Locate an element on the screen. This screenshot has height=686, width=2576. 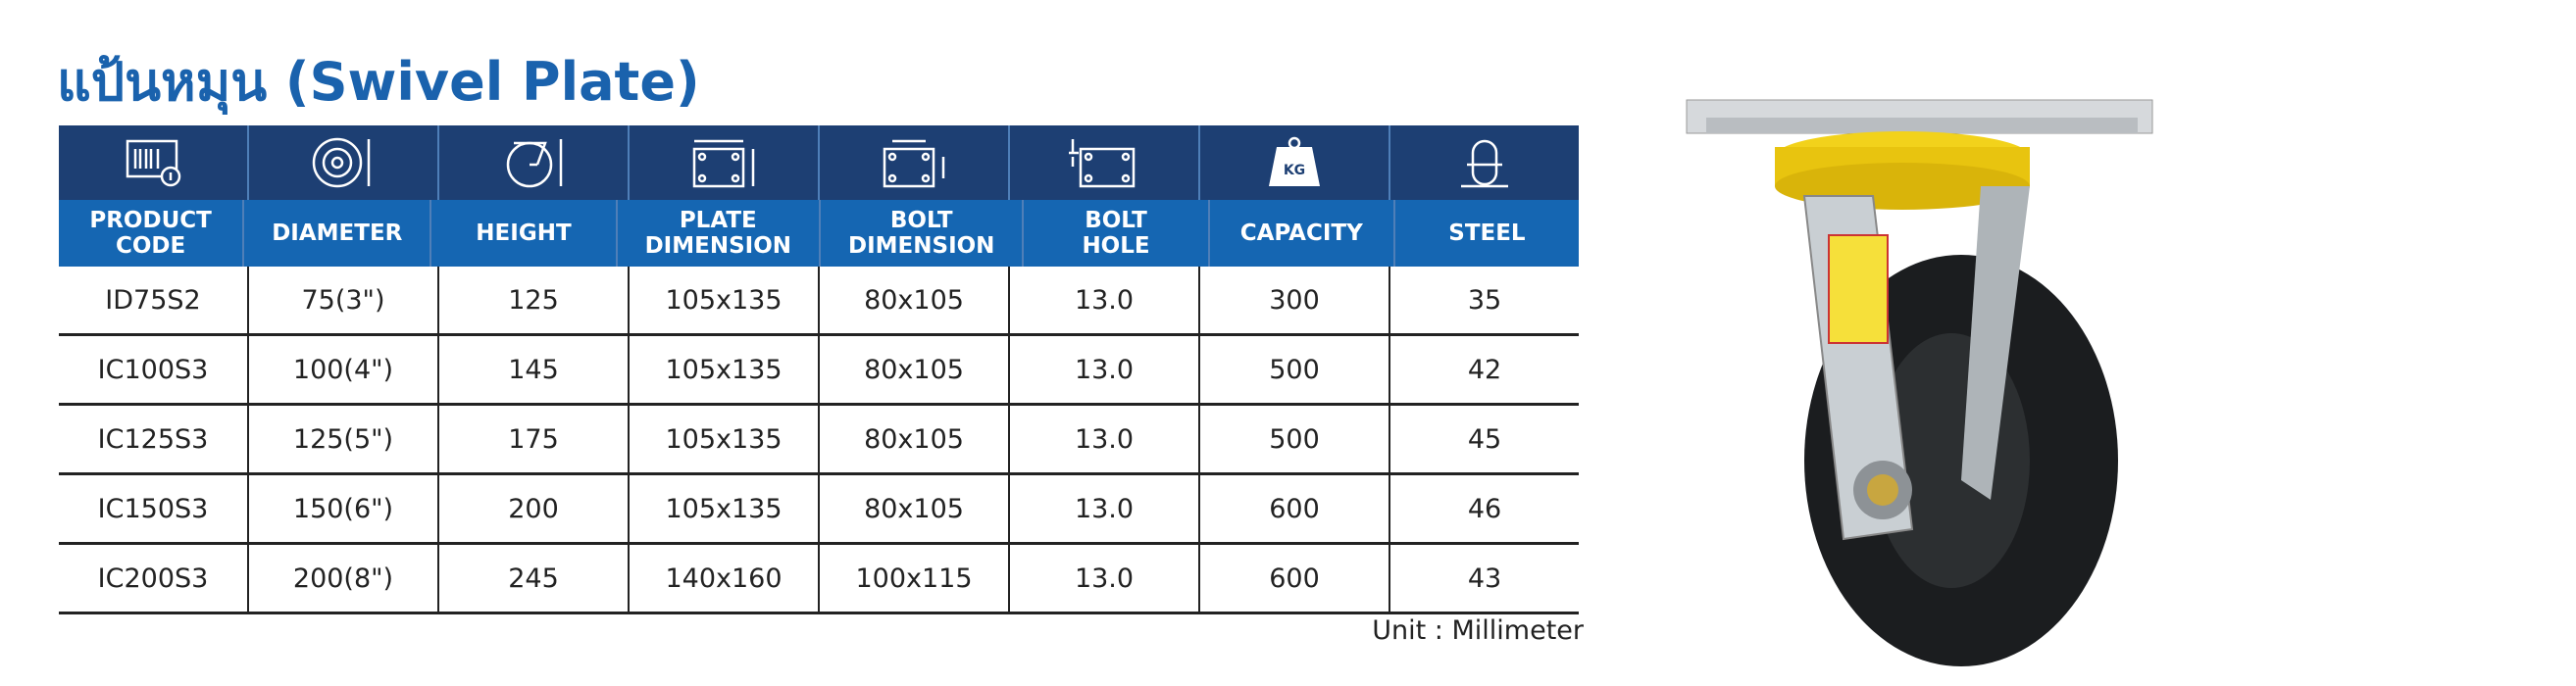
header-cell: CAPACITY is located at coordinates (1300, 233).